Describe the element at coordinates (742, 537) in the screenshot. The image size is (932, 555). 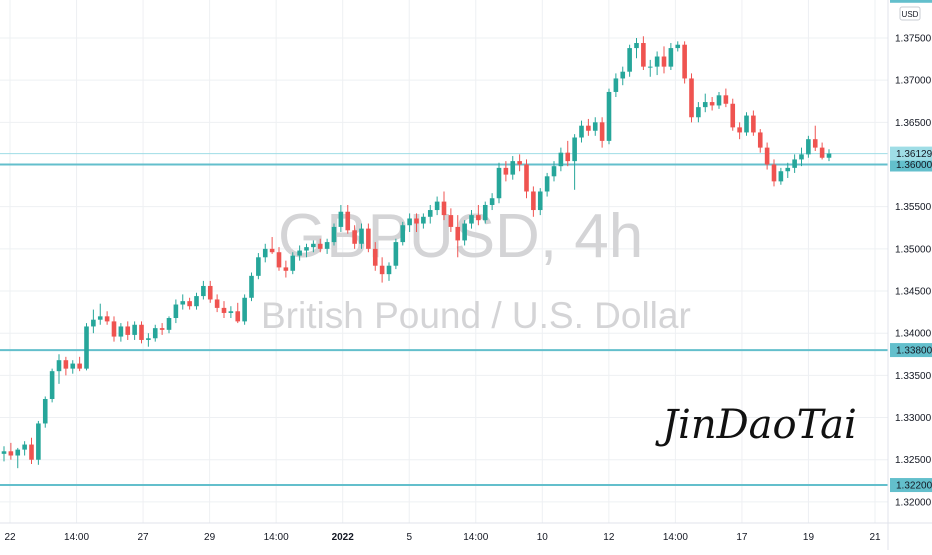
I see `x-tick-label: 17` at that location.